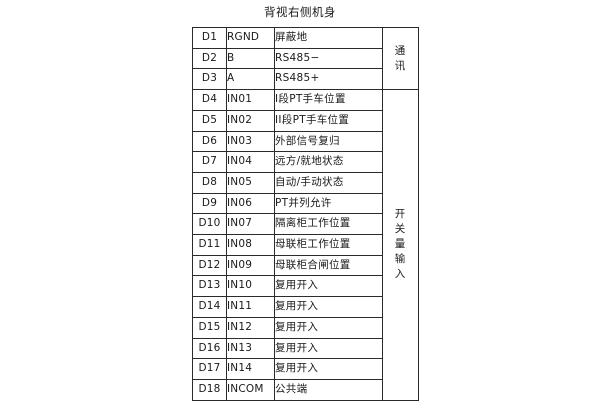 This screenshot has height=401, width=600. Describe the element at coordinates (328, 79) in the screenshot. I see `description-cell: RS485+` at that location.